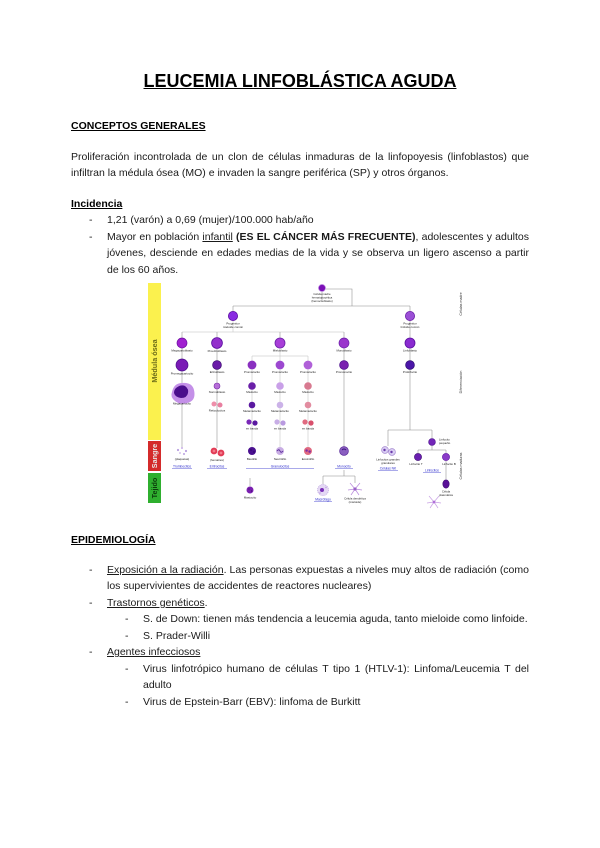 This screenshot has height=848, width=600. I want to click on svg-text: Linfocito T, so click(416, 464).